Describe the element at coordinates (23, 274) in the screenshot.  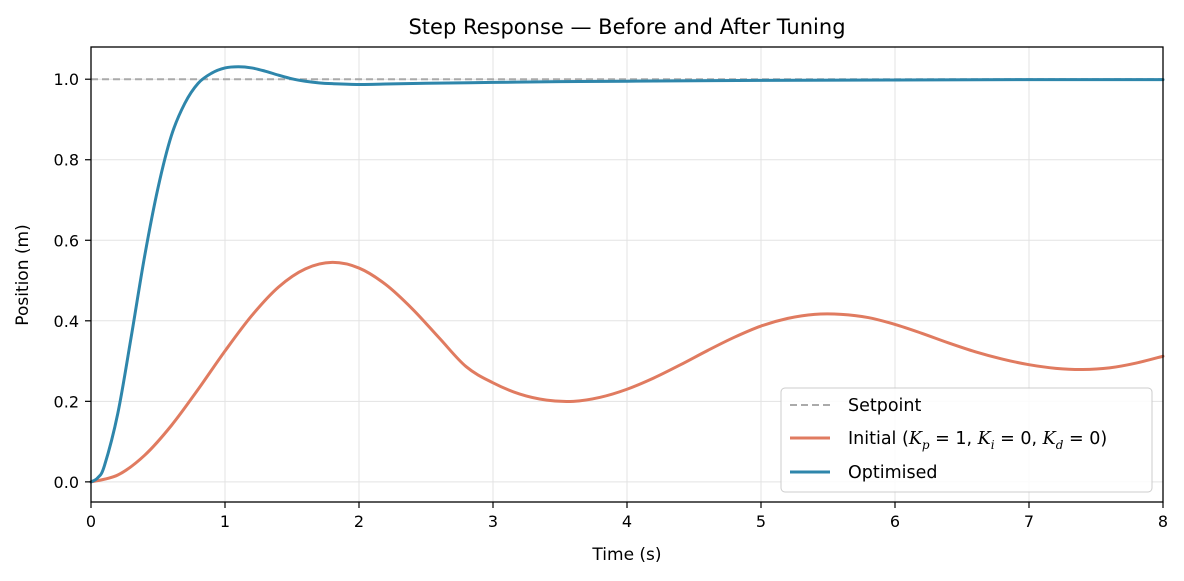
I see `y-axis-label: Position (m)` at that location.